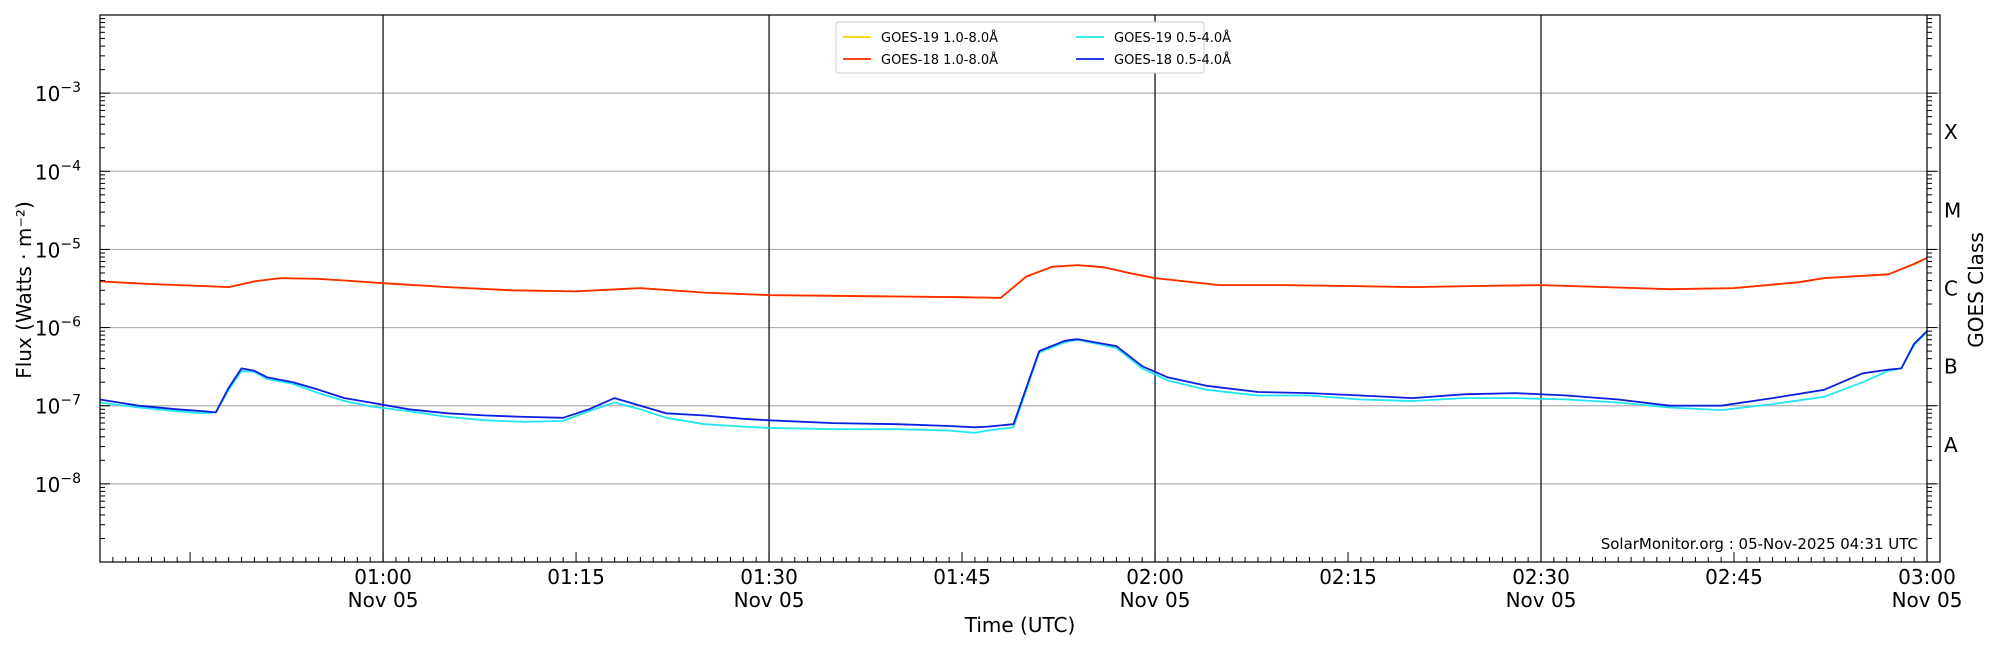 This screenshot has height=650, width=2000. I want to click on goes-class-label: X, so click(1951, 132).